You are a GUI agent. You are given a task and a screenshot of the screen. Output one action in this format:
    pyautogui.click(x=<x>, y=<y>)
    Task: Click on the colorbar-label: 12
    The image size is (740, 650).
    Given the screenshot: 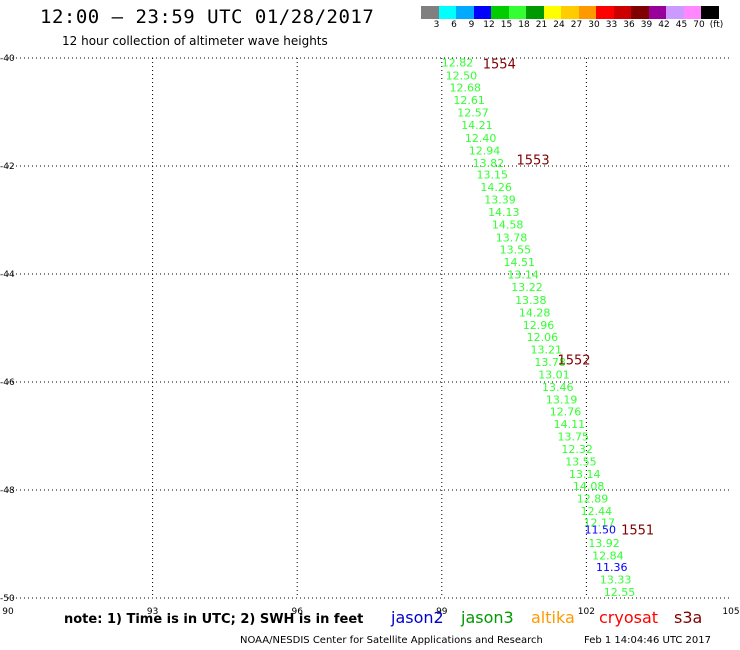 What is the action you would take?
    pyautogui.click(x=489, y=25)
    